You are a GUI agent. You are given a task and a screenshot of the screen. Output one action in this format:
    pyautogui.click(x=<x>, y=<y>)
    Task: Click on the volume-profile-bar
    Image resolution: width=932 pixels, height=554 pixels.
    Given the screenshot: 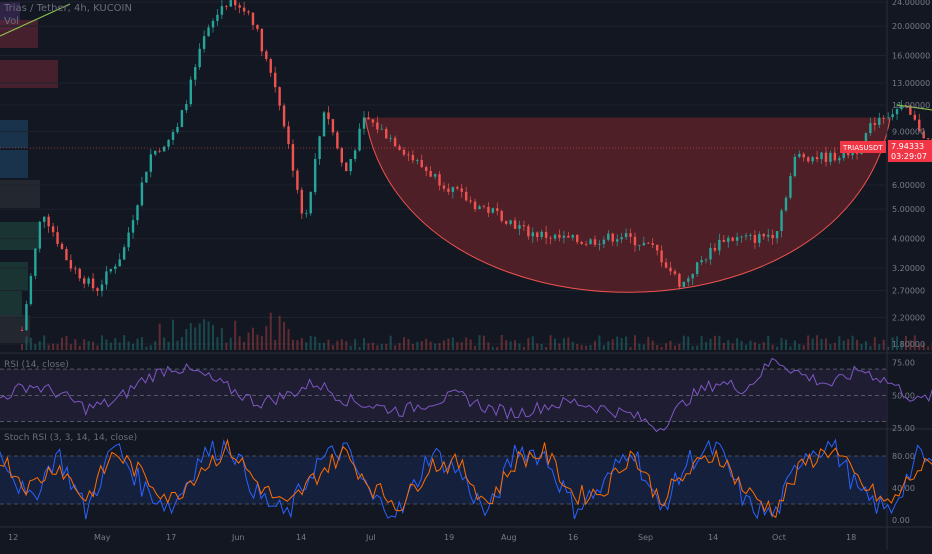 What is the action you would take?
    pyautogui.click(x=14, y=134)
    